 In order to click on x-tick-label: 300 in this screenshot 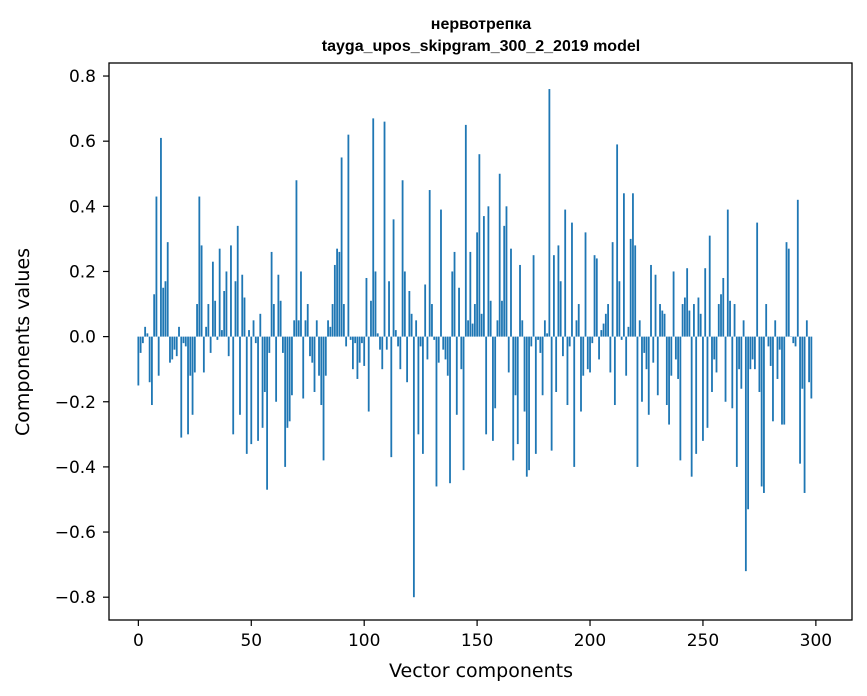, I will do `click(816, 641)`.